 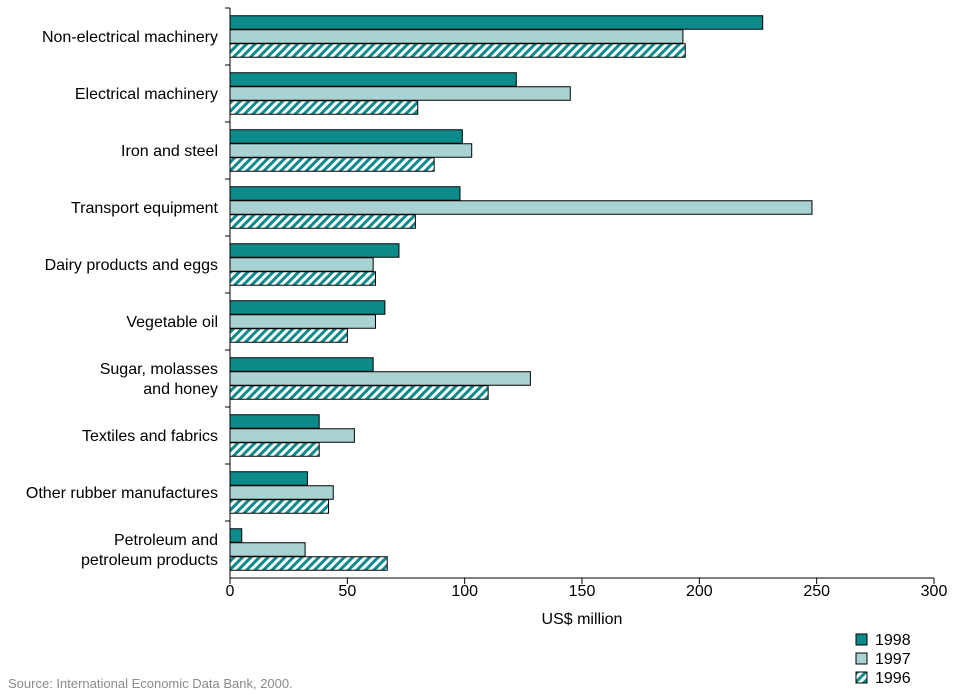 I want to click on legend-swatch-1998, so click(x=861, y=639).